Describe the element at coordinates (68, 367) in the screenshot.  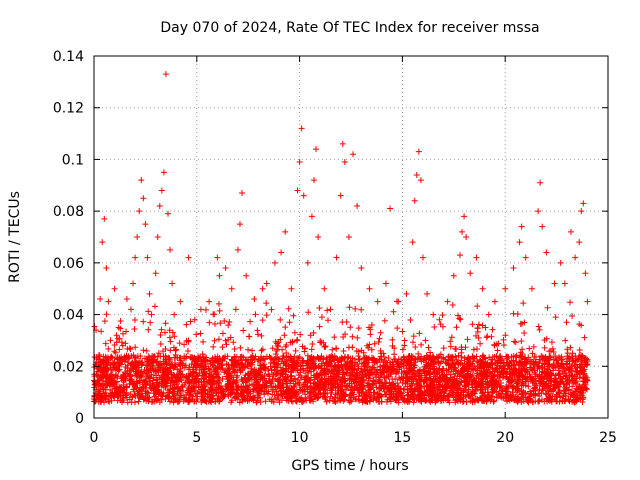
I see `y-tick-label: 0.02` at that location.